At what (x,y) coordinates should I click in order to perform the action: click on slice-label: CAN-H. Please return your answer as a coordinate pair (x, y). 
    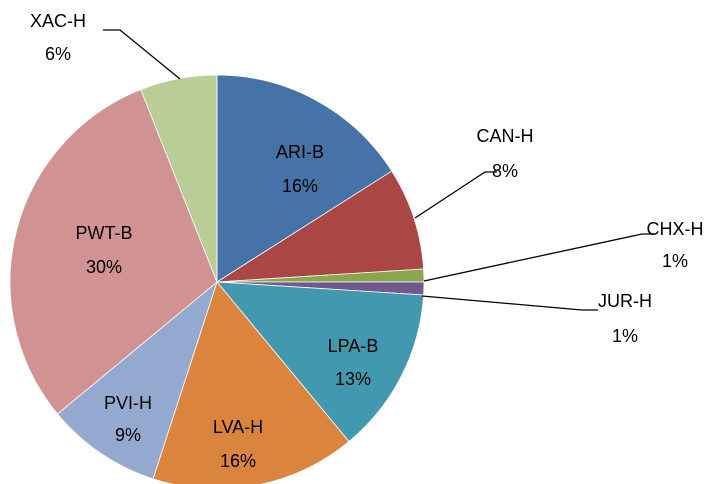
    Looking at the image, I should click on (505, 136).